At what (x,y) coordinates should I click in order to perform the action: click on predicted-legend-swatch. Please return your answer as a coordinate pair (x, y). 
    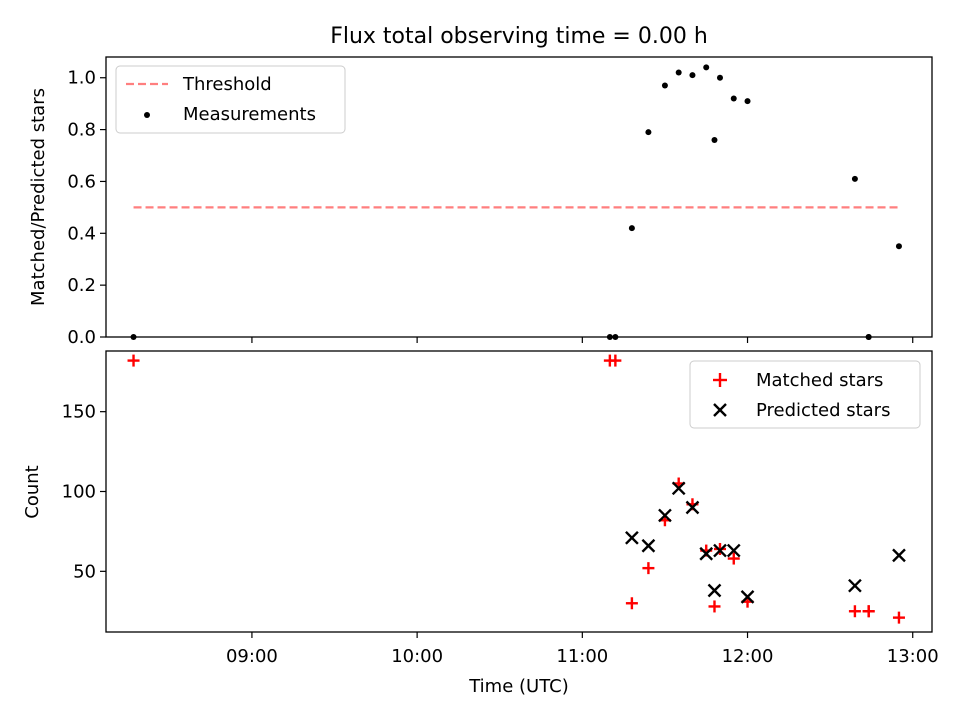
    Looking at the image, I should click on (720, 410).